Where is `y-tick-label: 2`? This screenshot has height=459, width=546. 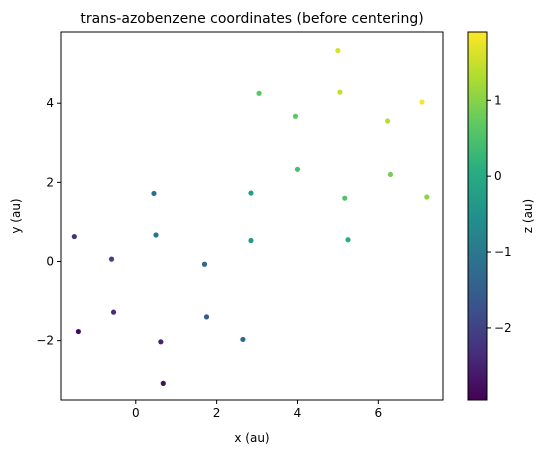 y-tick-label: 2 is located at coordinates (50, 182).